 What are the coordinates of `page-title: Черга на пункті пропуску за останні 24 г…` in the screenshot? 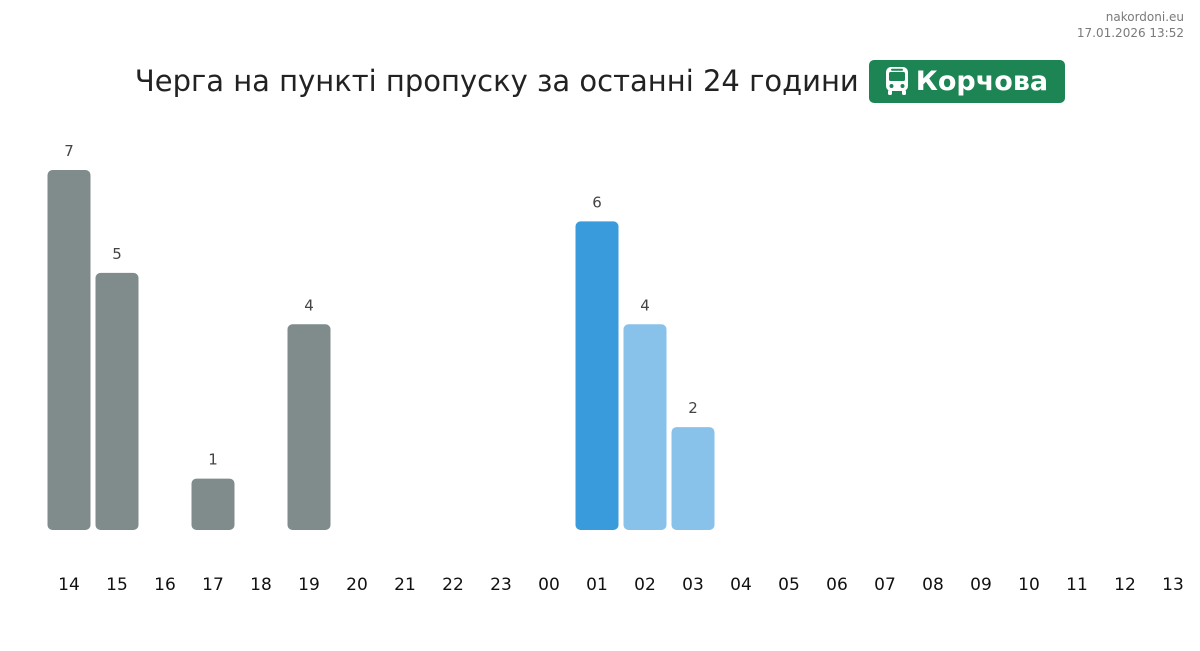 It's located at (496, 81).